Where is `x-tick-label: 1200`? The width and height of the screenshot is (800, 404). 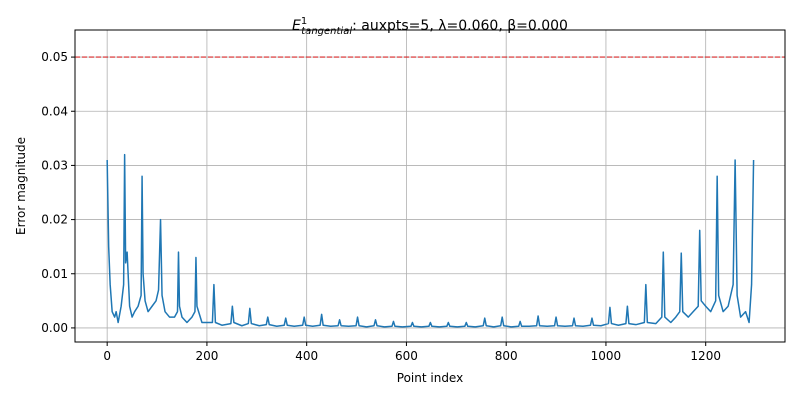 x-tick-label: 1200 is located at coordinates (705, 356).